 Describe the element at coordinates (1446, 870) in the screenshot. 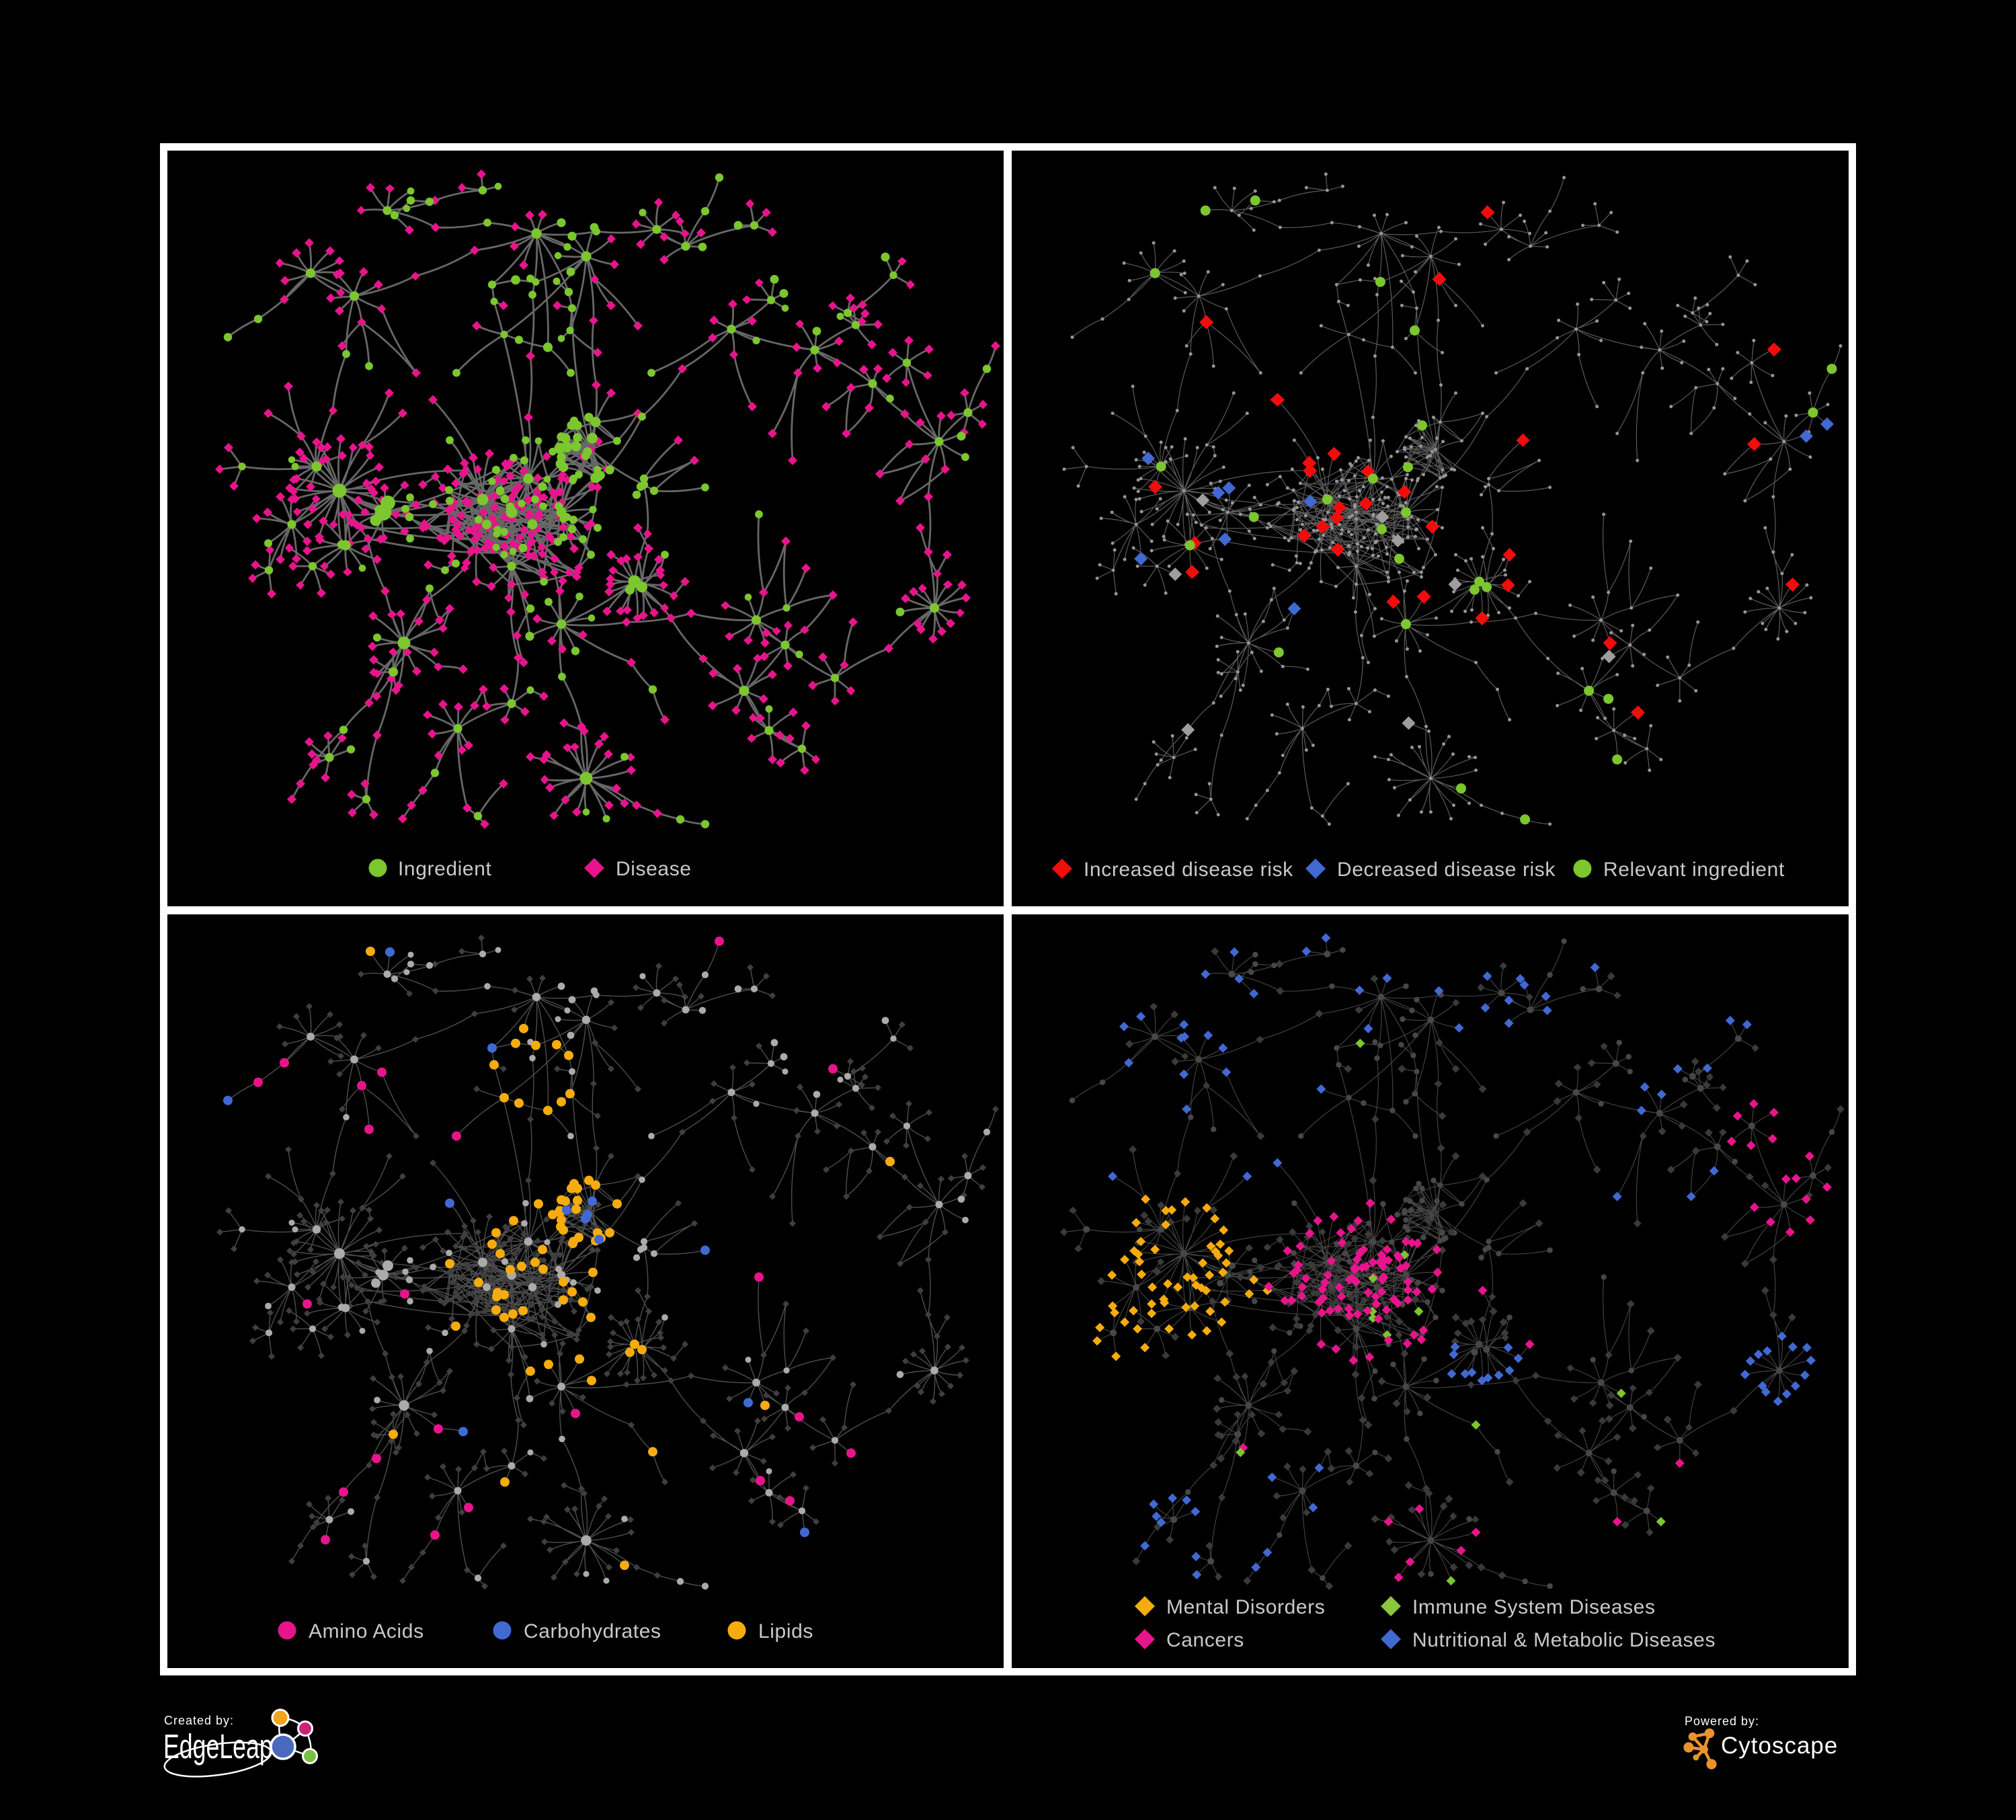

I see `svg-text: Decreased disease risk` at that location.